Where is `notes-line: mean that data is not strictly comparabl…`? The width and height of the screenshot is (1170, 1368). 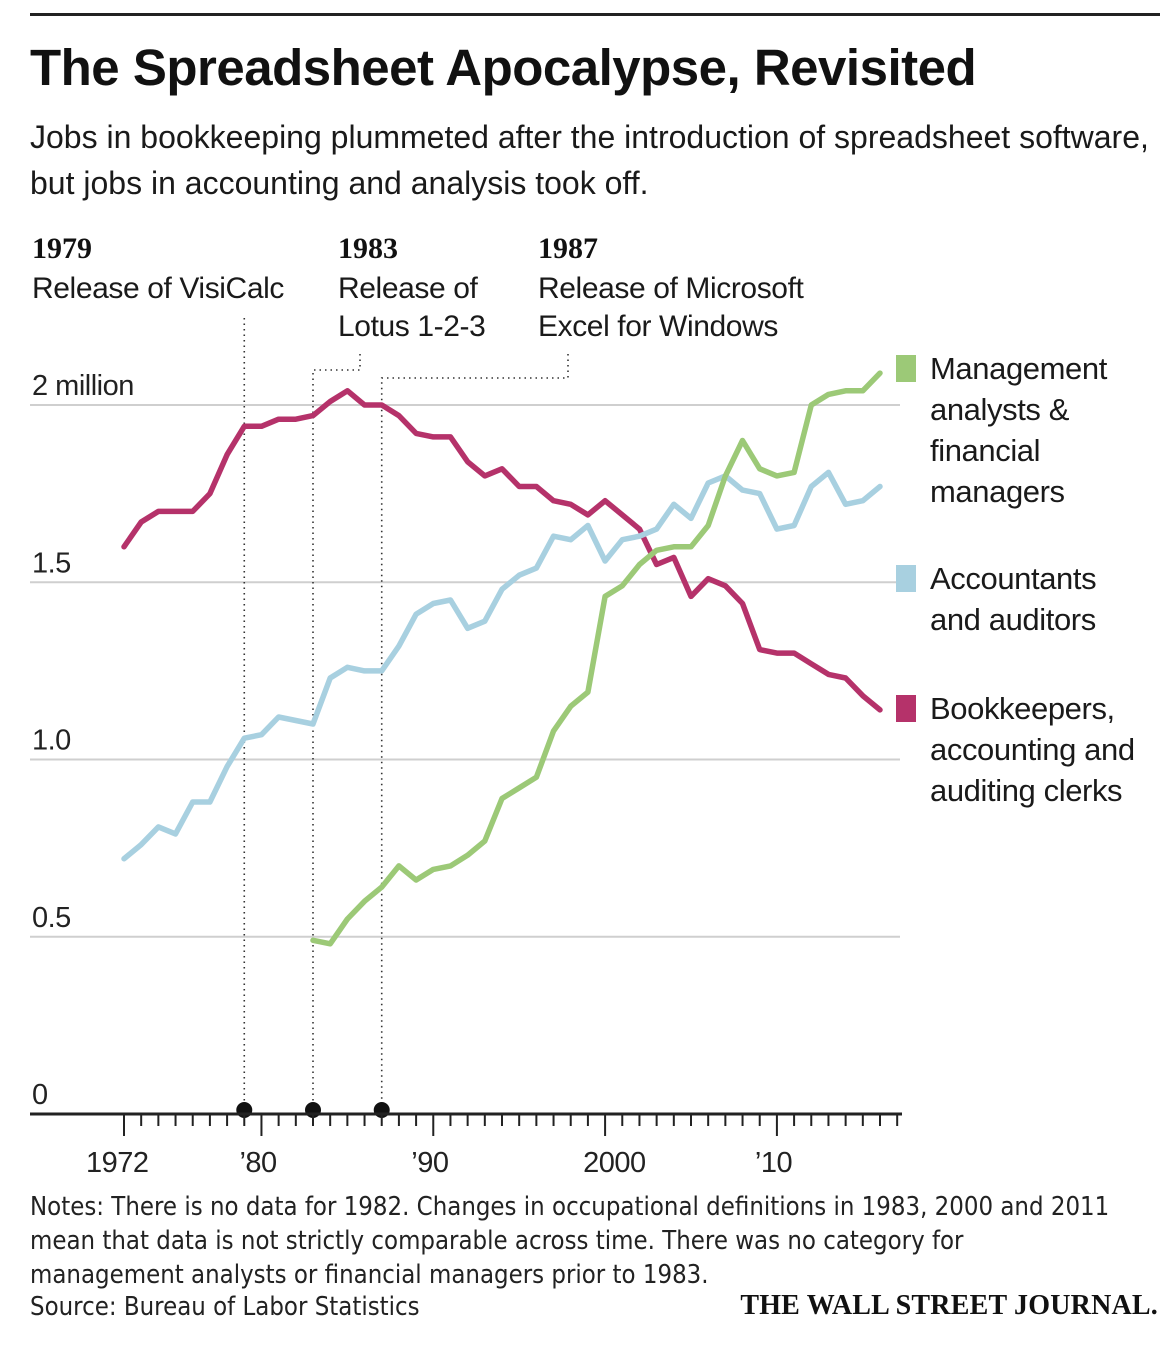 notes-line: mean that data is not strictly comparabl… is located at coordinates (497, 1241).